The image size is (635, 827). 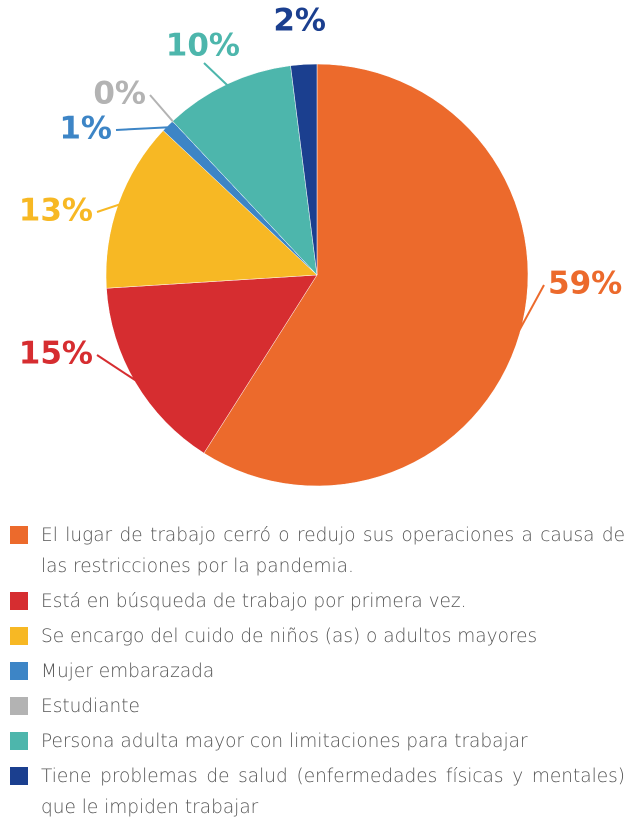 What do you see at coordinates (85, 129) in the screenshot?
I see `data-label: 1%` at bounding box center [85, 129].